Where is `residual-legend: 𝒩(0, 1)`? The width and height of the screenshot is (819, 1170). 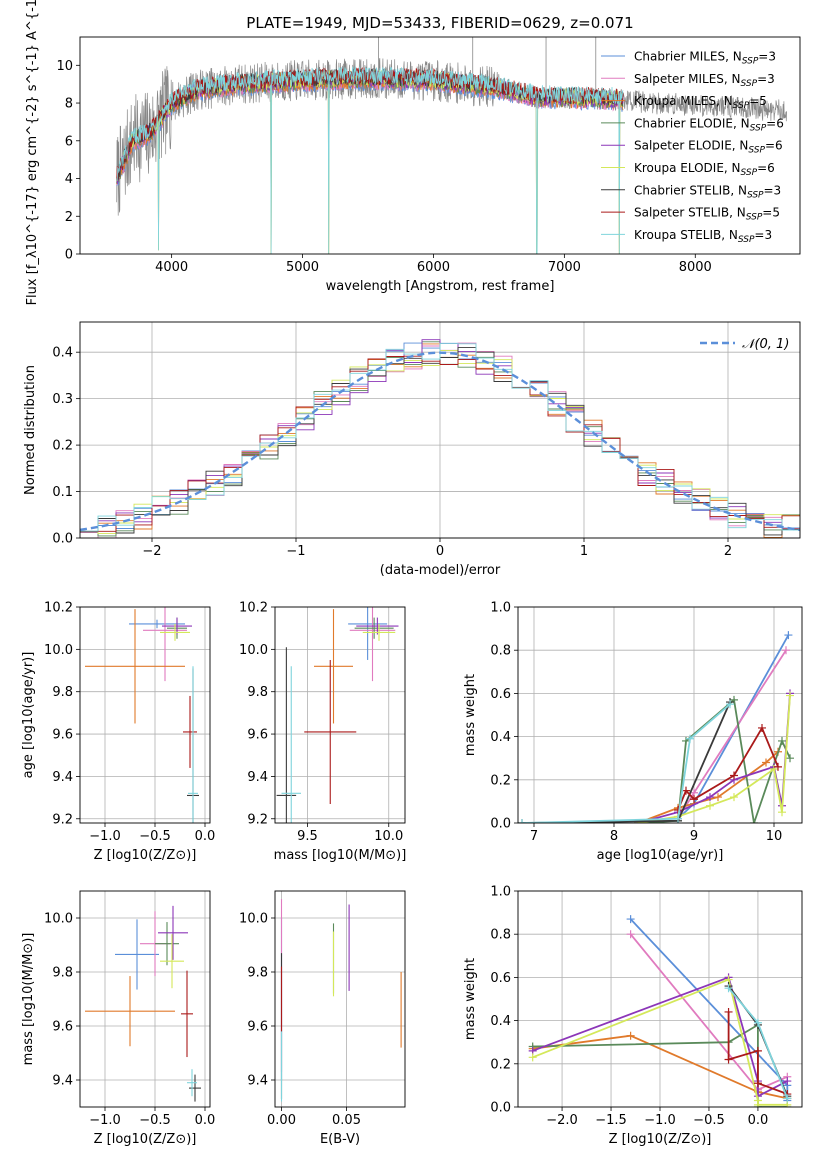
residual-legend: 𝒩(0, 1) is located at coordinates (744, 344).